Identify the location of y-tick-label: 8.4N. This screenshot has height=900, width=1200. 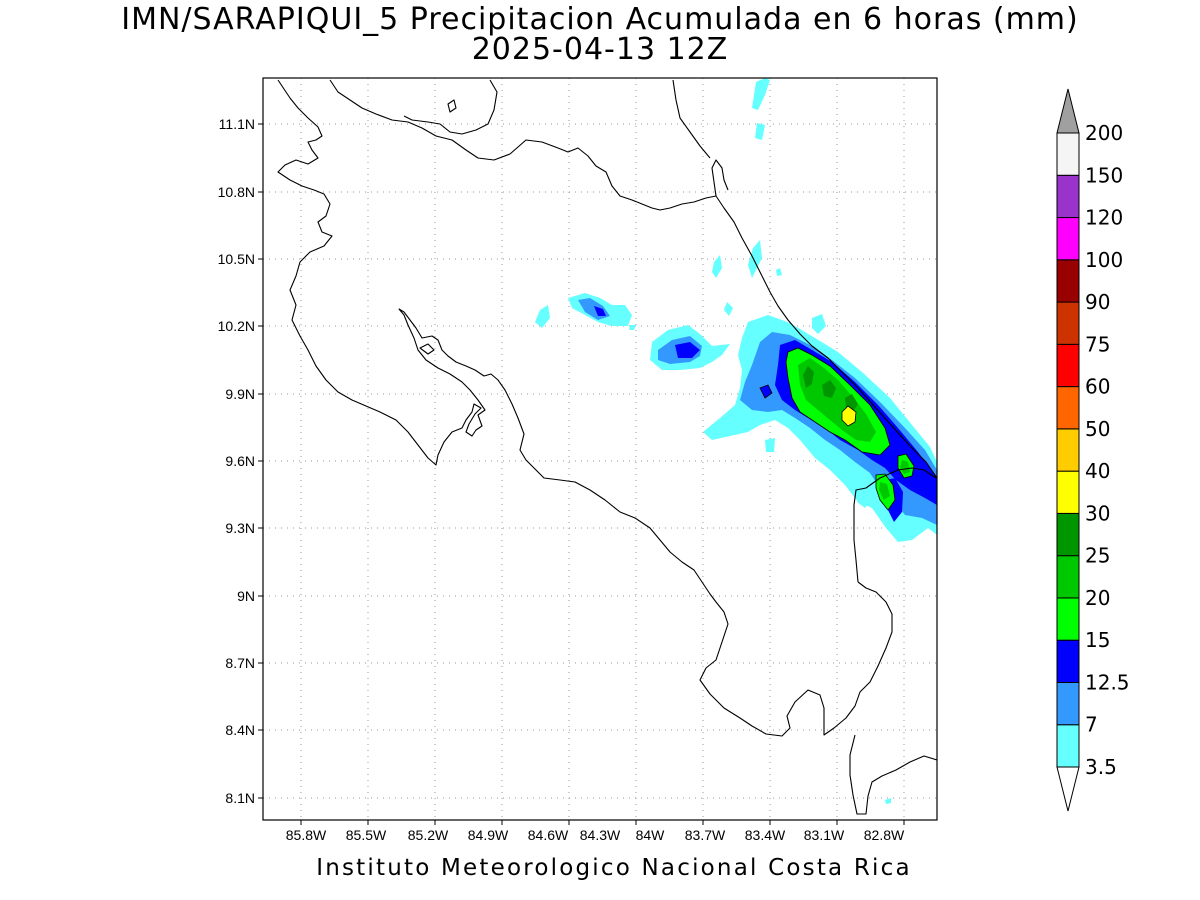
(240, 730).